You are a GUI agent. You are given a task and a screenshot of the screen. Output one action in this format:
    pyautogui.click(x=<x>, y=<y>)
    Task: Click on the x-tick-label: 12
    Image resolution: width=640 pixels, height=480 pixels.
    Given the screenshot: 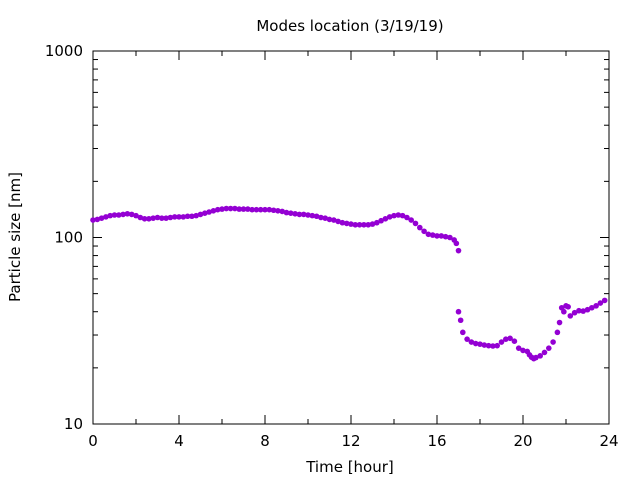 What is the action you would take?
    pyautogui.click(x=350, y=441)
    